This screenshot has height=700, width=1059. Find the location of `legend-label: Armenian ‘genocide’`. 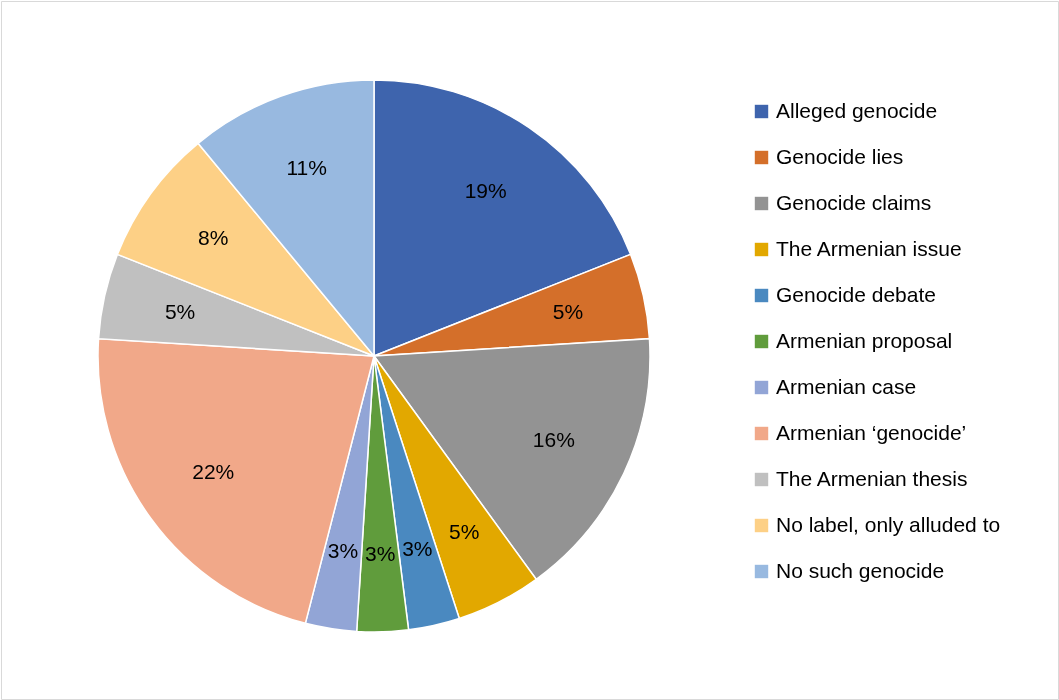

legend-label: Armenian ‘genocide’ is located at coordinates (871, 432).